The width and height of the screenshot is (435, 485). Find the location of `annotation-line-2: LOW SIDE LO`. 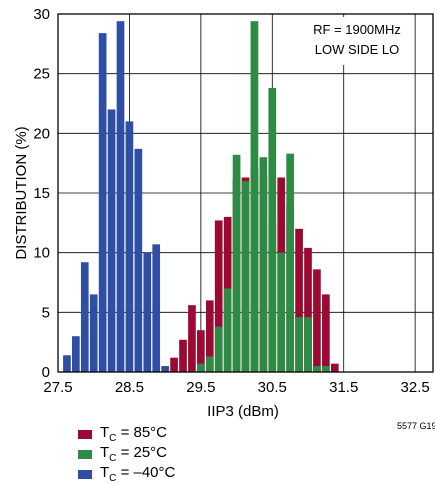

annotation-line-2: LOW SIDE LO is located at coordinates (357, 49).